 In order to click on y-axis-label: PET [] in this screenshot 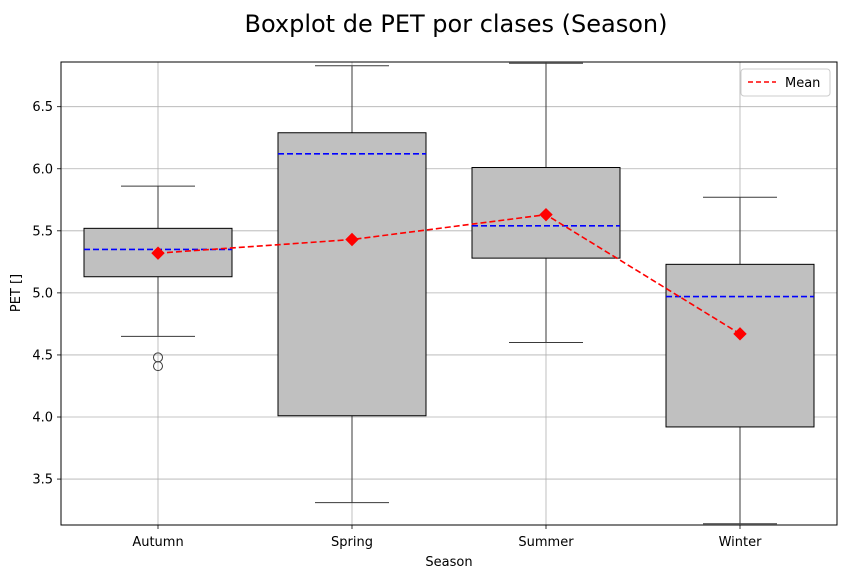, I will do `click(16, 293)`.